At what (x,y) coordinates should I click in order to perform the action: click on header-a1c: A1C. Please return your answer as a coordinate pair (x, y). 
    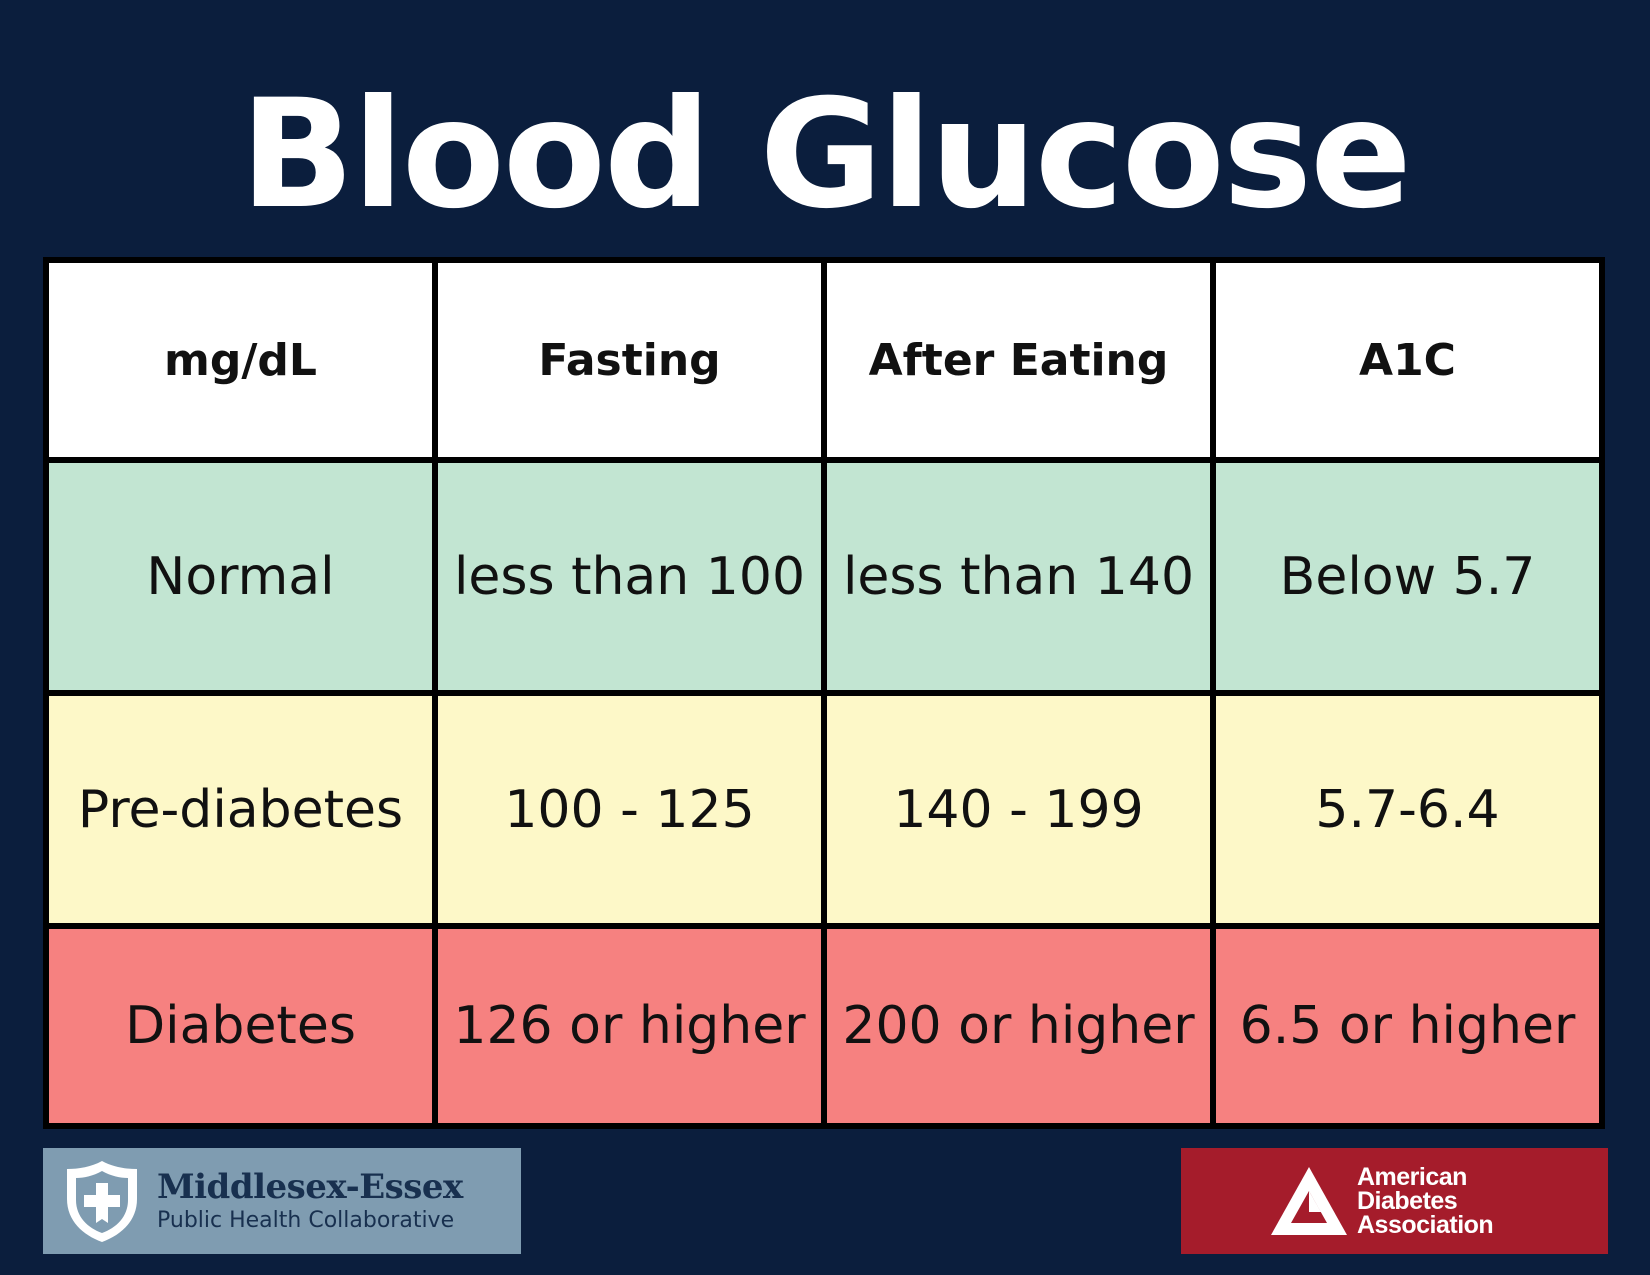
    Looking at the image, I should click on (1407, 360).